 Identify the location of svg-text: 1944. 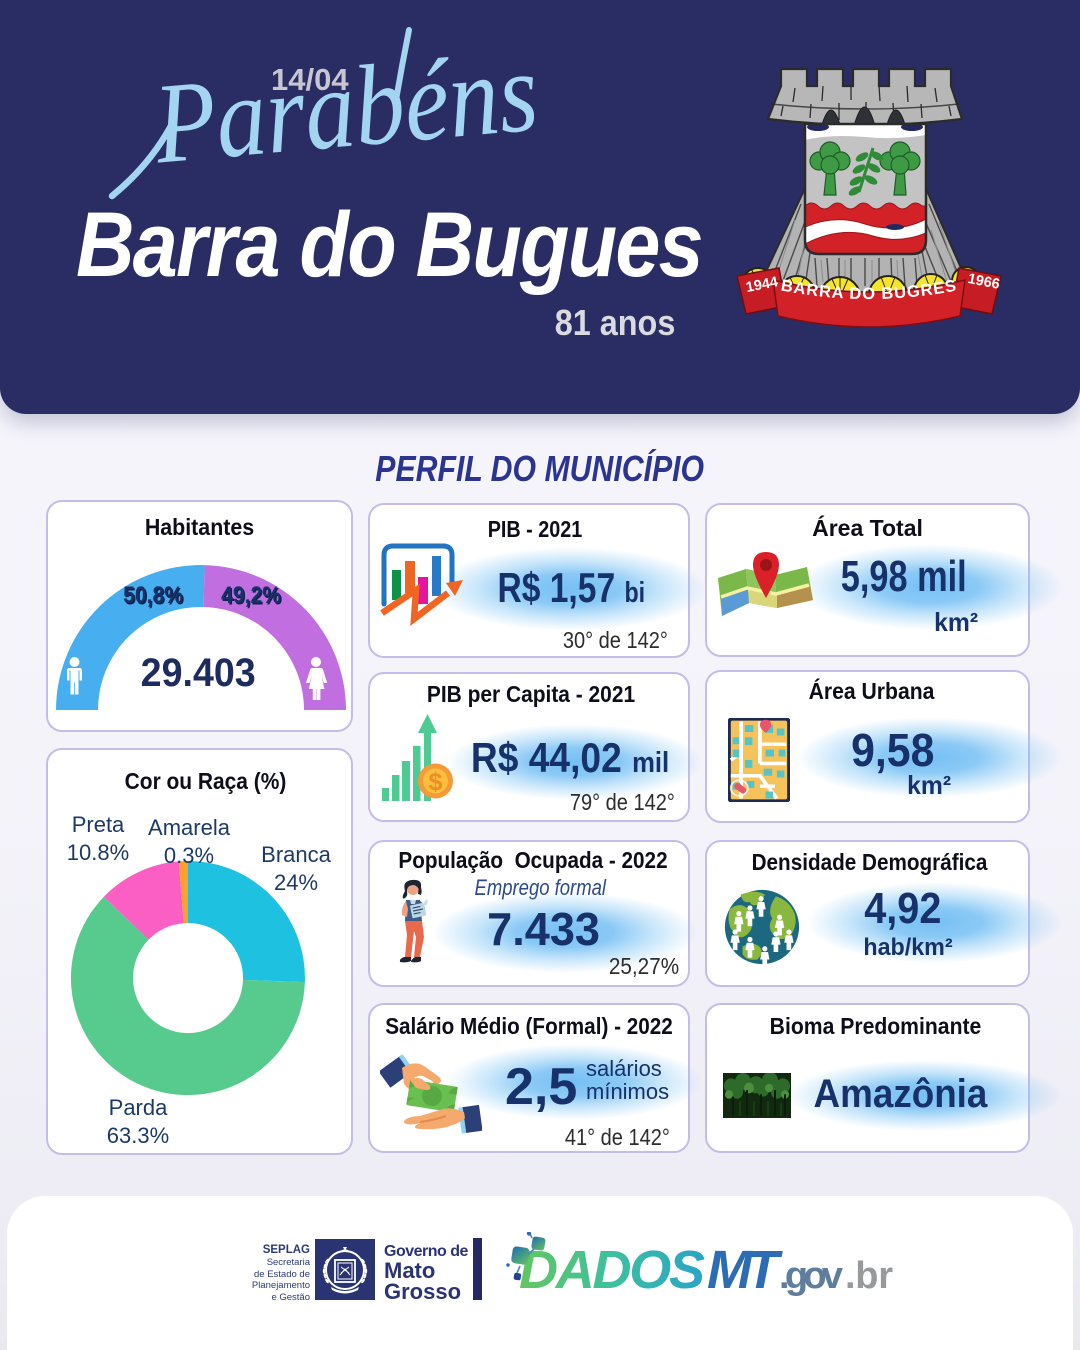
(762, 285).